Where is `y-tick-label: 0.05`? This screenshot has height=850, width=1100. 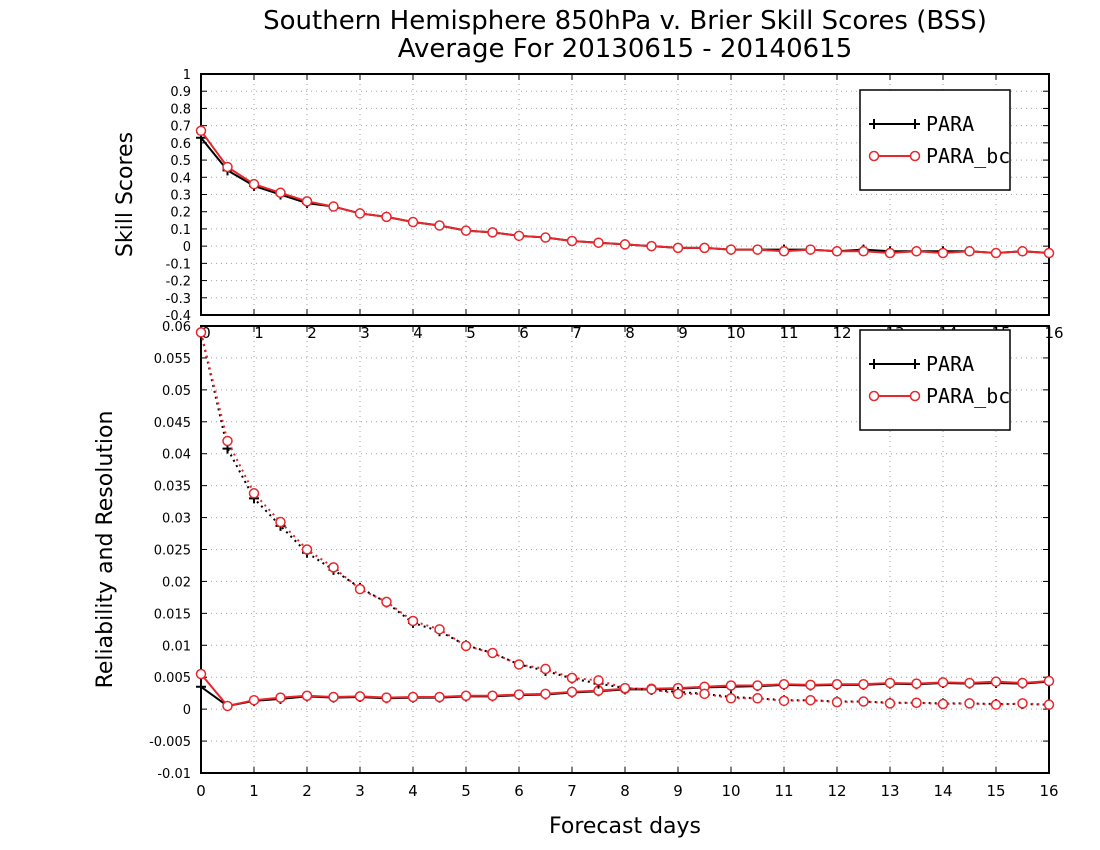
y-tick-label: 0.05 is located at coordinates (176, 391).